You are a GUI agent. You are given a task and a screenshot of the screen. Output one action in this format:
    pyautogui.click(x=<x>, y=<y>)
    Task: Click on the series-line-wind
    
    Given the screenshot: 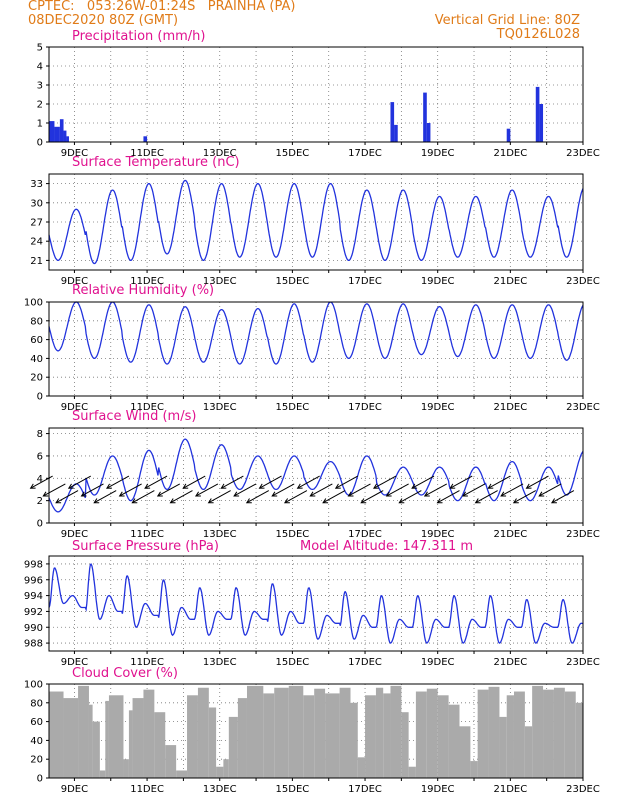 What is the action you would take?
    pyautogui.click(x=316, y=475)
    